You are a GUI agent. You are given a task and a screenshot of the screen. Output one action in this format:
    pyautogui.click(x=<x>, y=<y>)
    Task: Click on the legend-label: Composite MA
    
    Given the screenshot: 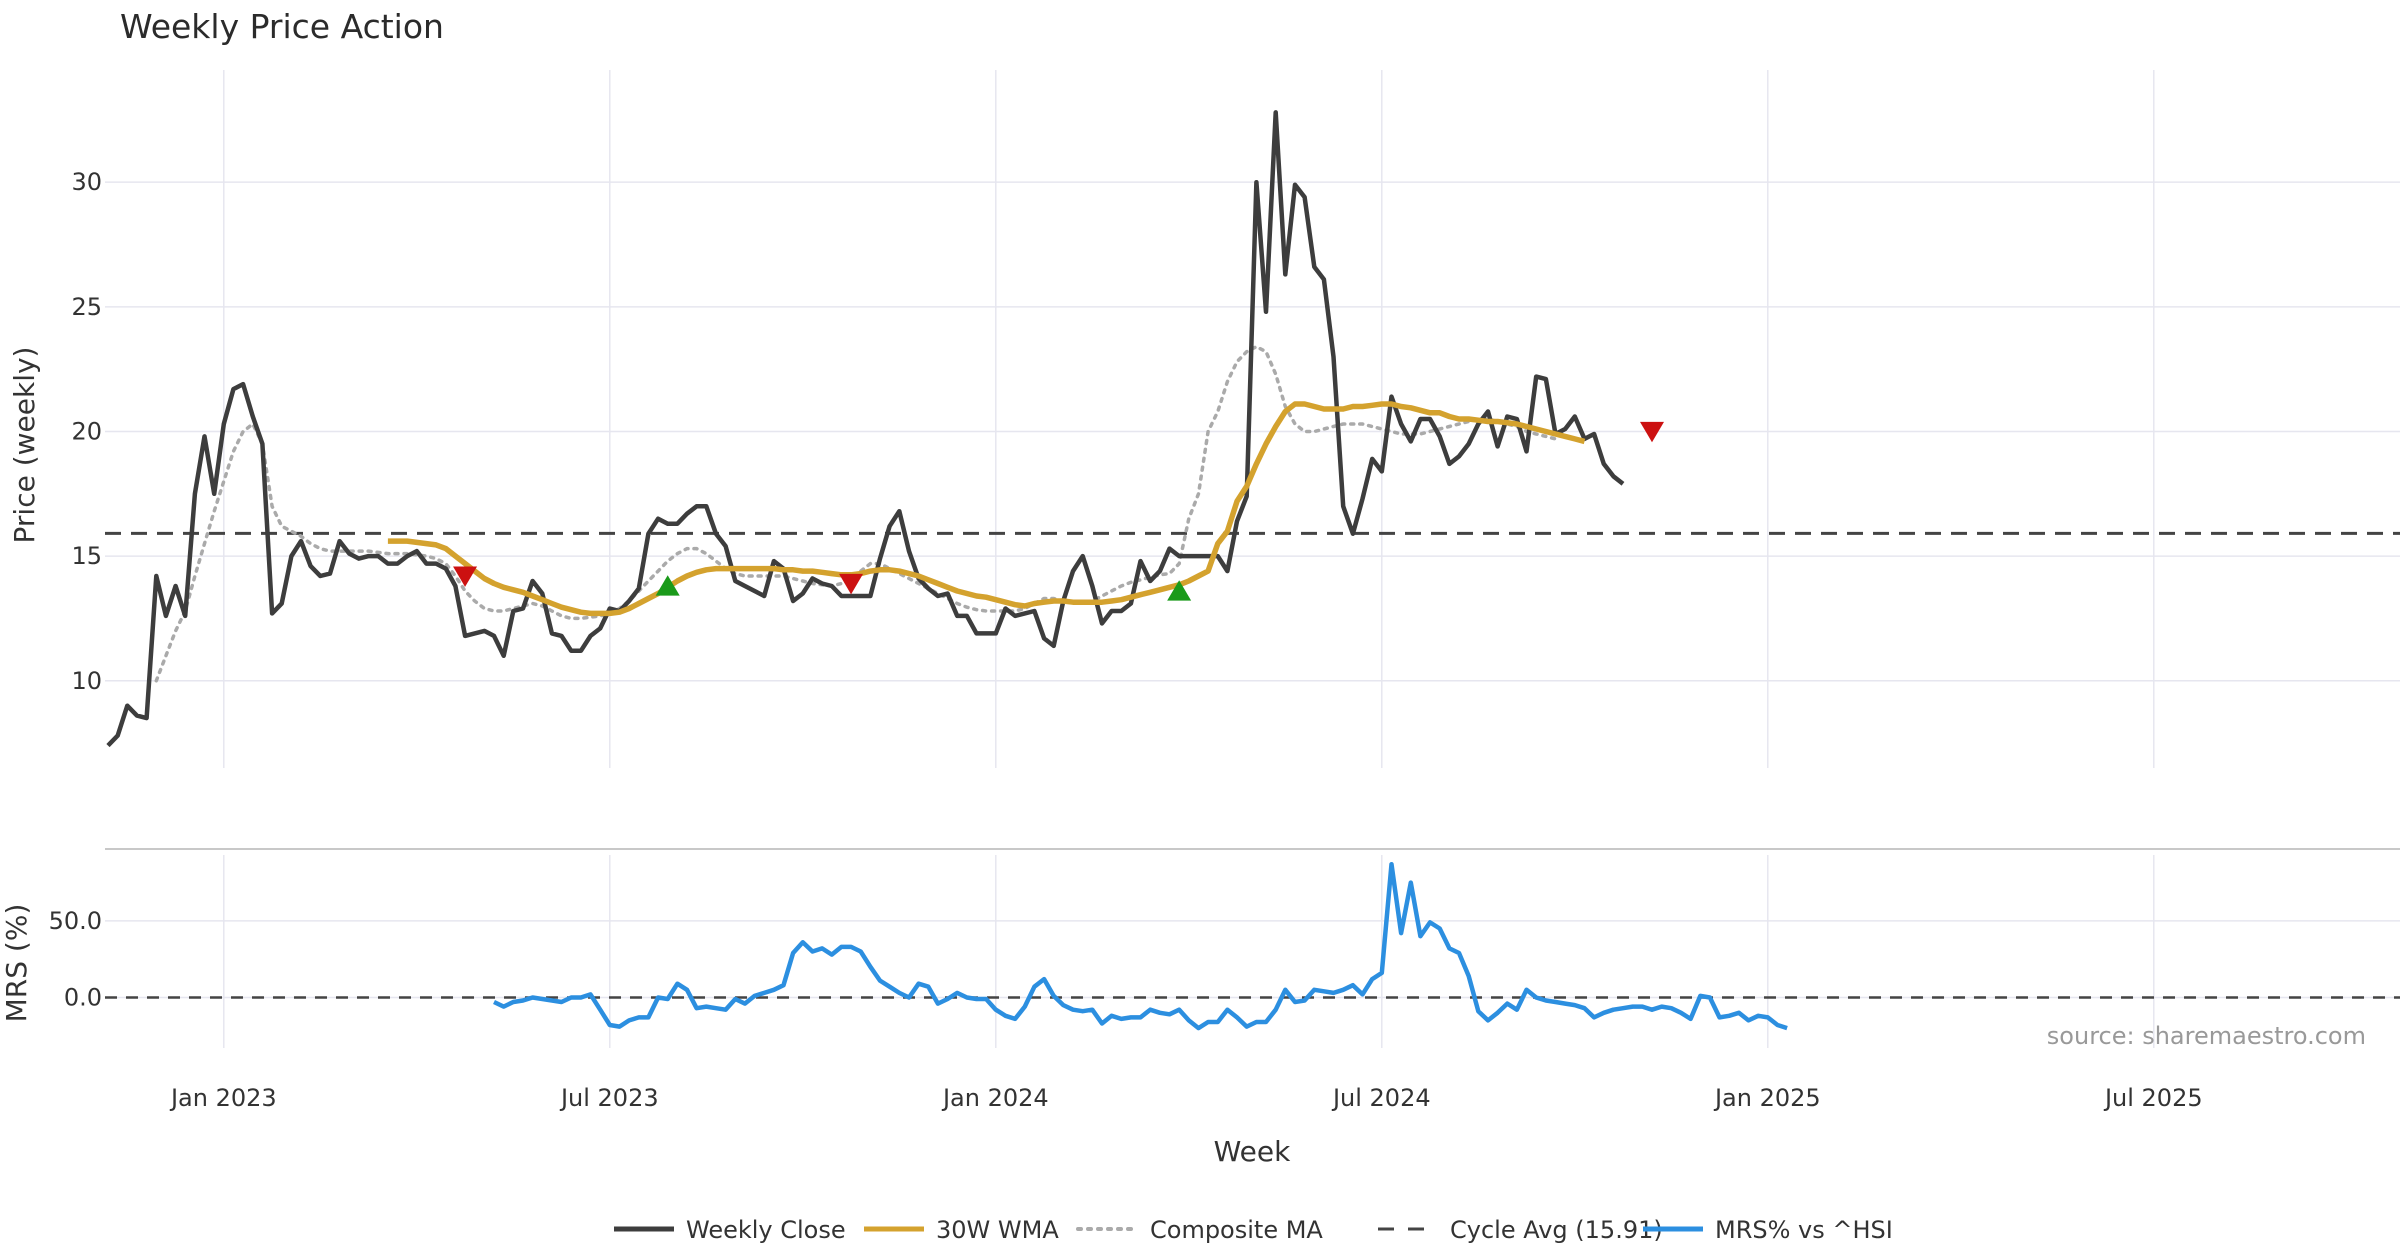 What is the action you would take?
    pyautogui.click(x=1236, y=1230)
    